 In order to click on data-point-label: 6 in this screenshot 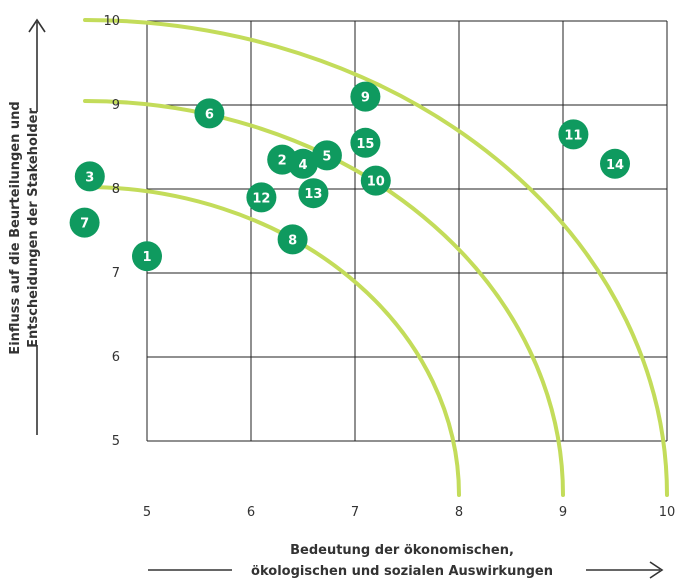, I will do `click(209, 114)`.